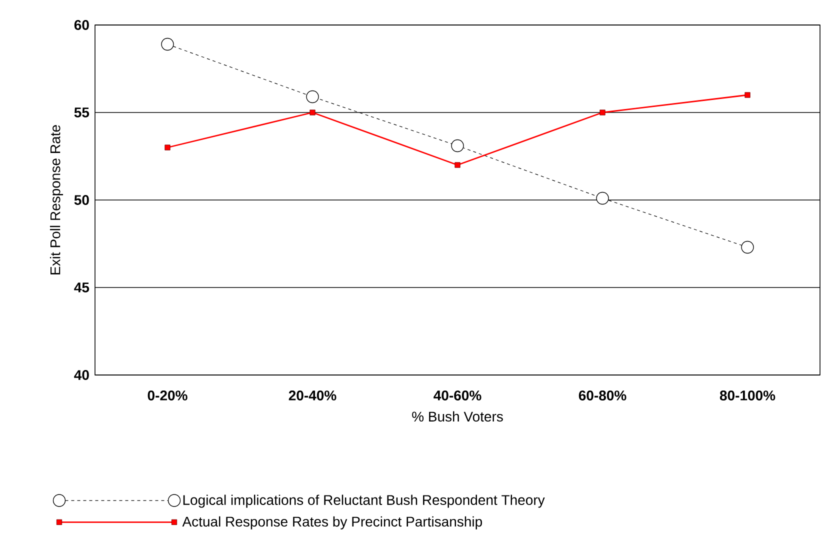 The height and width of the screenshot is (555, 834). Describe the element at coordinates (458, 395) in the screenshot. I see `x-tick-label: 40-60%` at that location.